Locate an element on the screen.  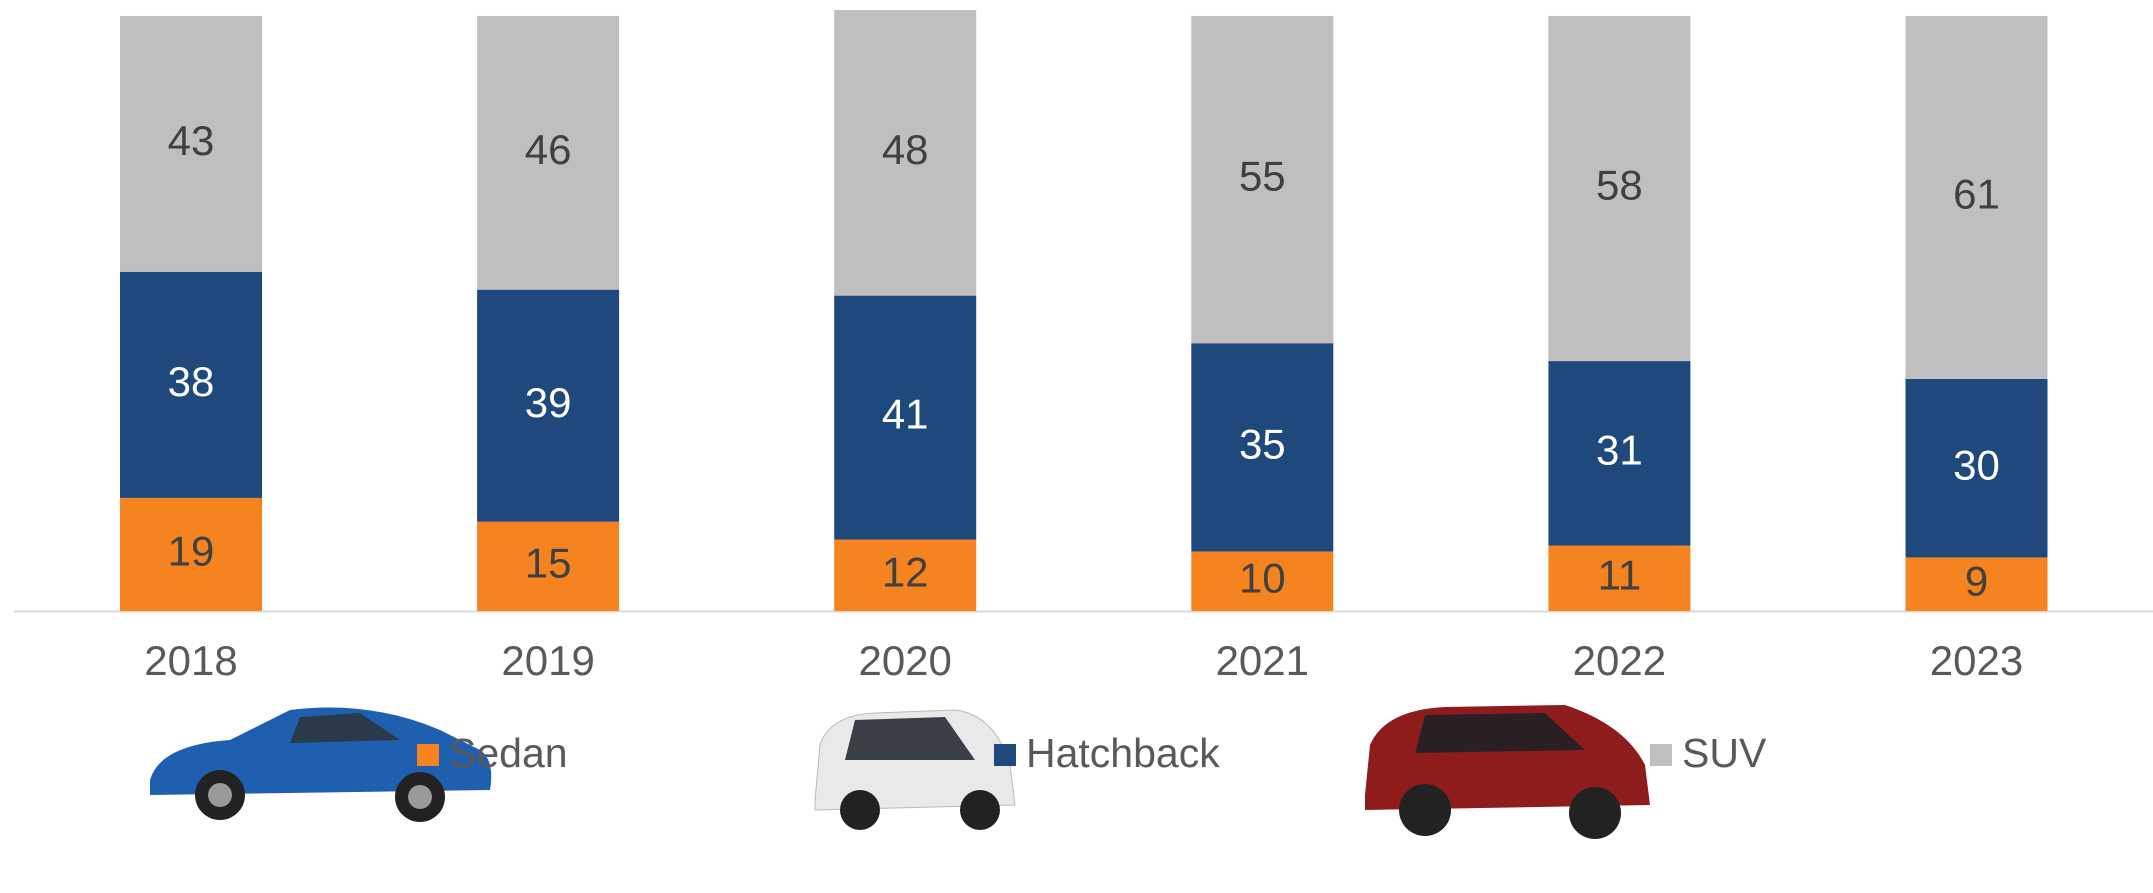
data-label: 46 is located at coordinates (548, 149).